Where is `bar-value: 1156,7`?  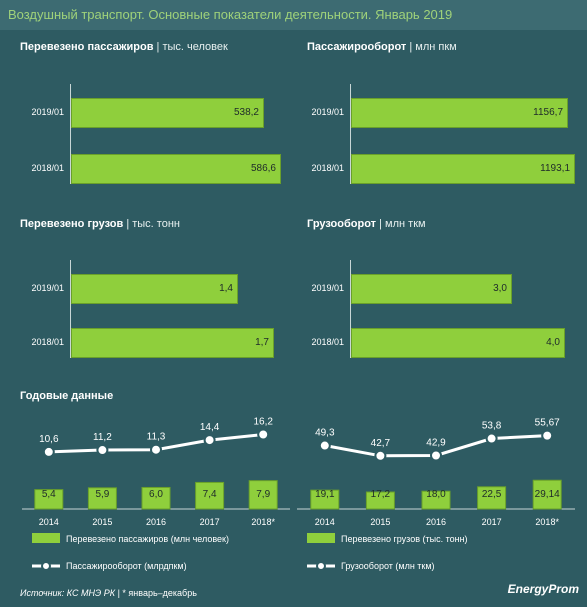
bar-value: 1156,7 is located at coordinates (548, 112).